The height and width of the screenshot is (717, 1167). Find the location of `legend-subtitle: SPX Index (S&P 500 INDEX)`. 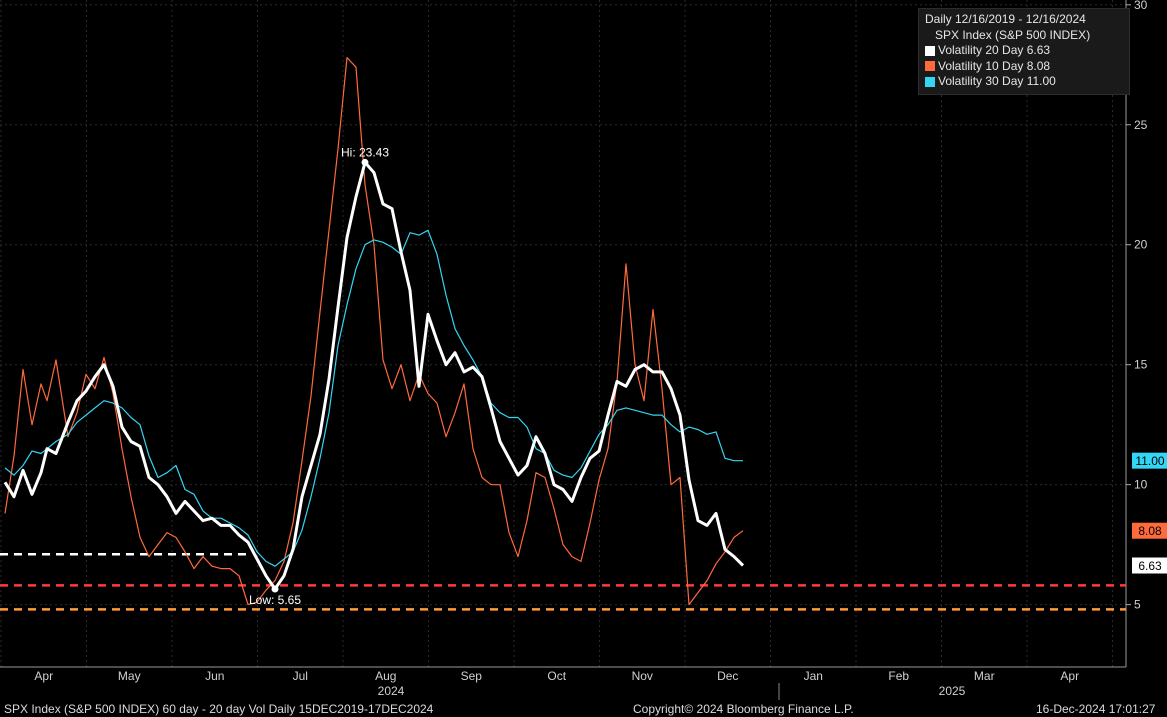

legend-subtitle: SPX Index (S&P 500 INDEX) is located at coordinates (1013, 34).